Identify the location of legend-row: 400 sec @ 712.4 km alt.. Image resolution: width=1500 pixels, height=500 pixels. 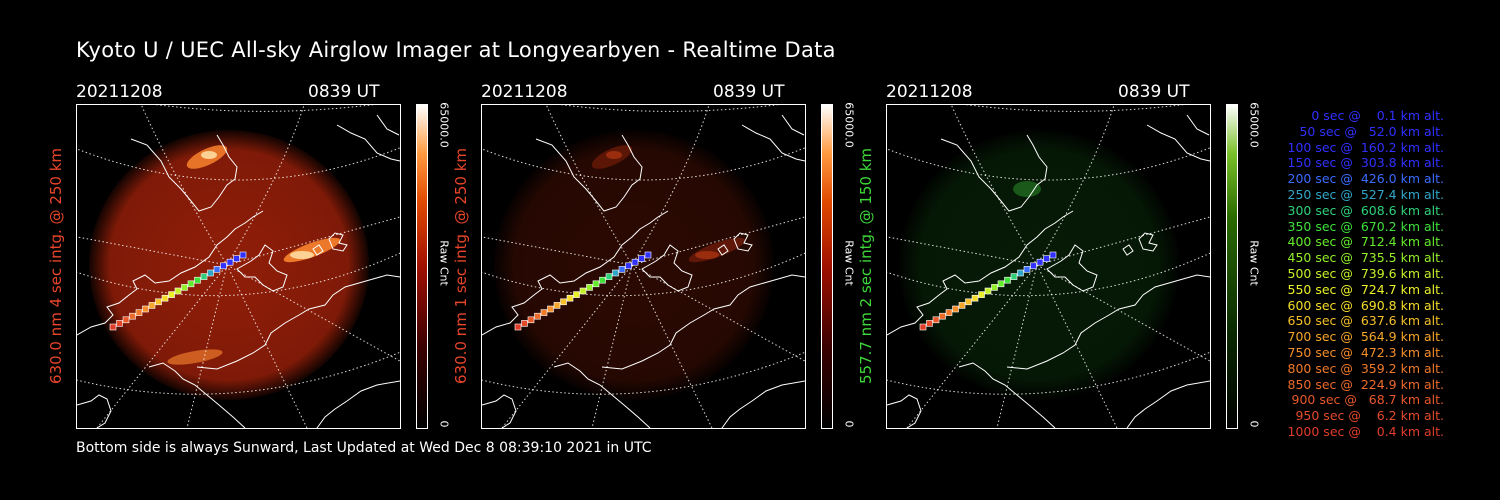
(1364, 242).